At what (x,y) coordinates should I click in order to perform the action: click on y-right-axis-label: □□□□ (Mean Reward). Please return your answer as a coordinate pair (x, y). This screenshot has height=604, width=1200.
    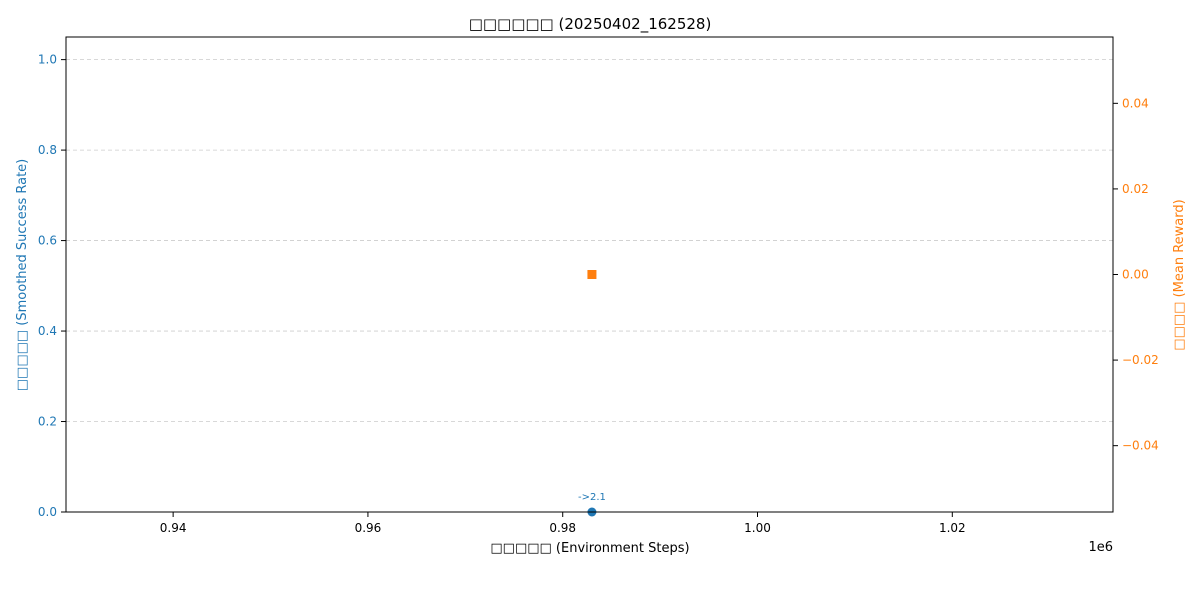
    Looking at the image, I should click on (1179, 274).